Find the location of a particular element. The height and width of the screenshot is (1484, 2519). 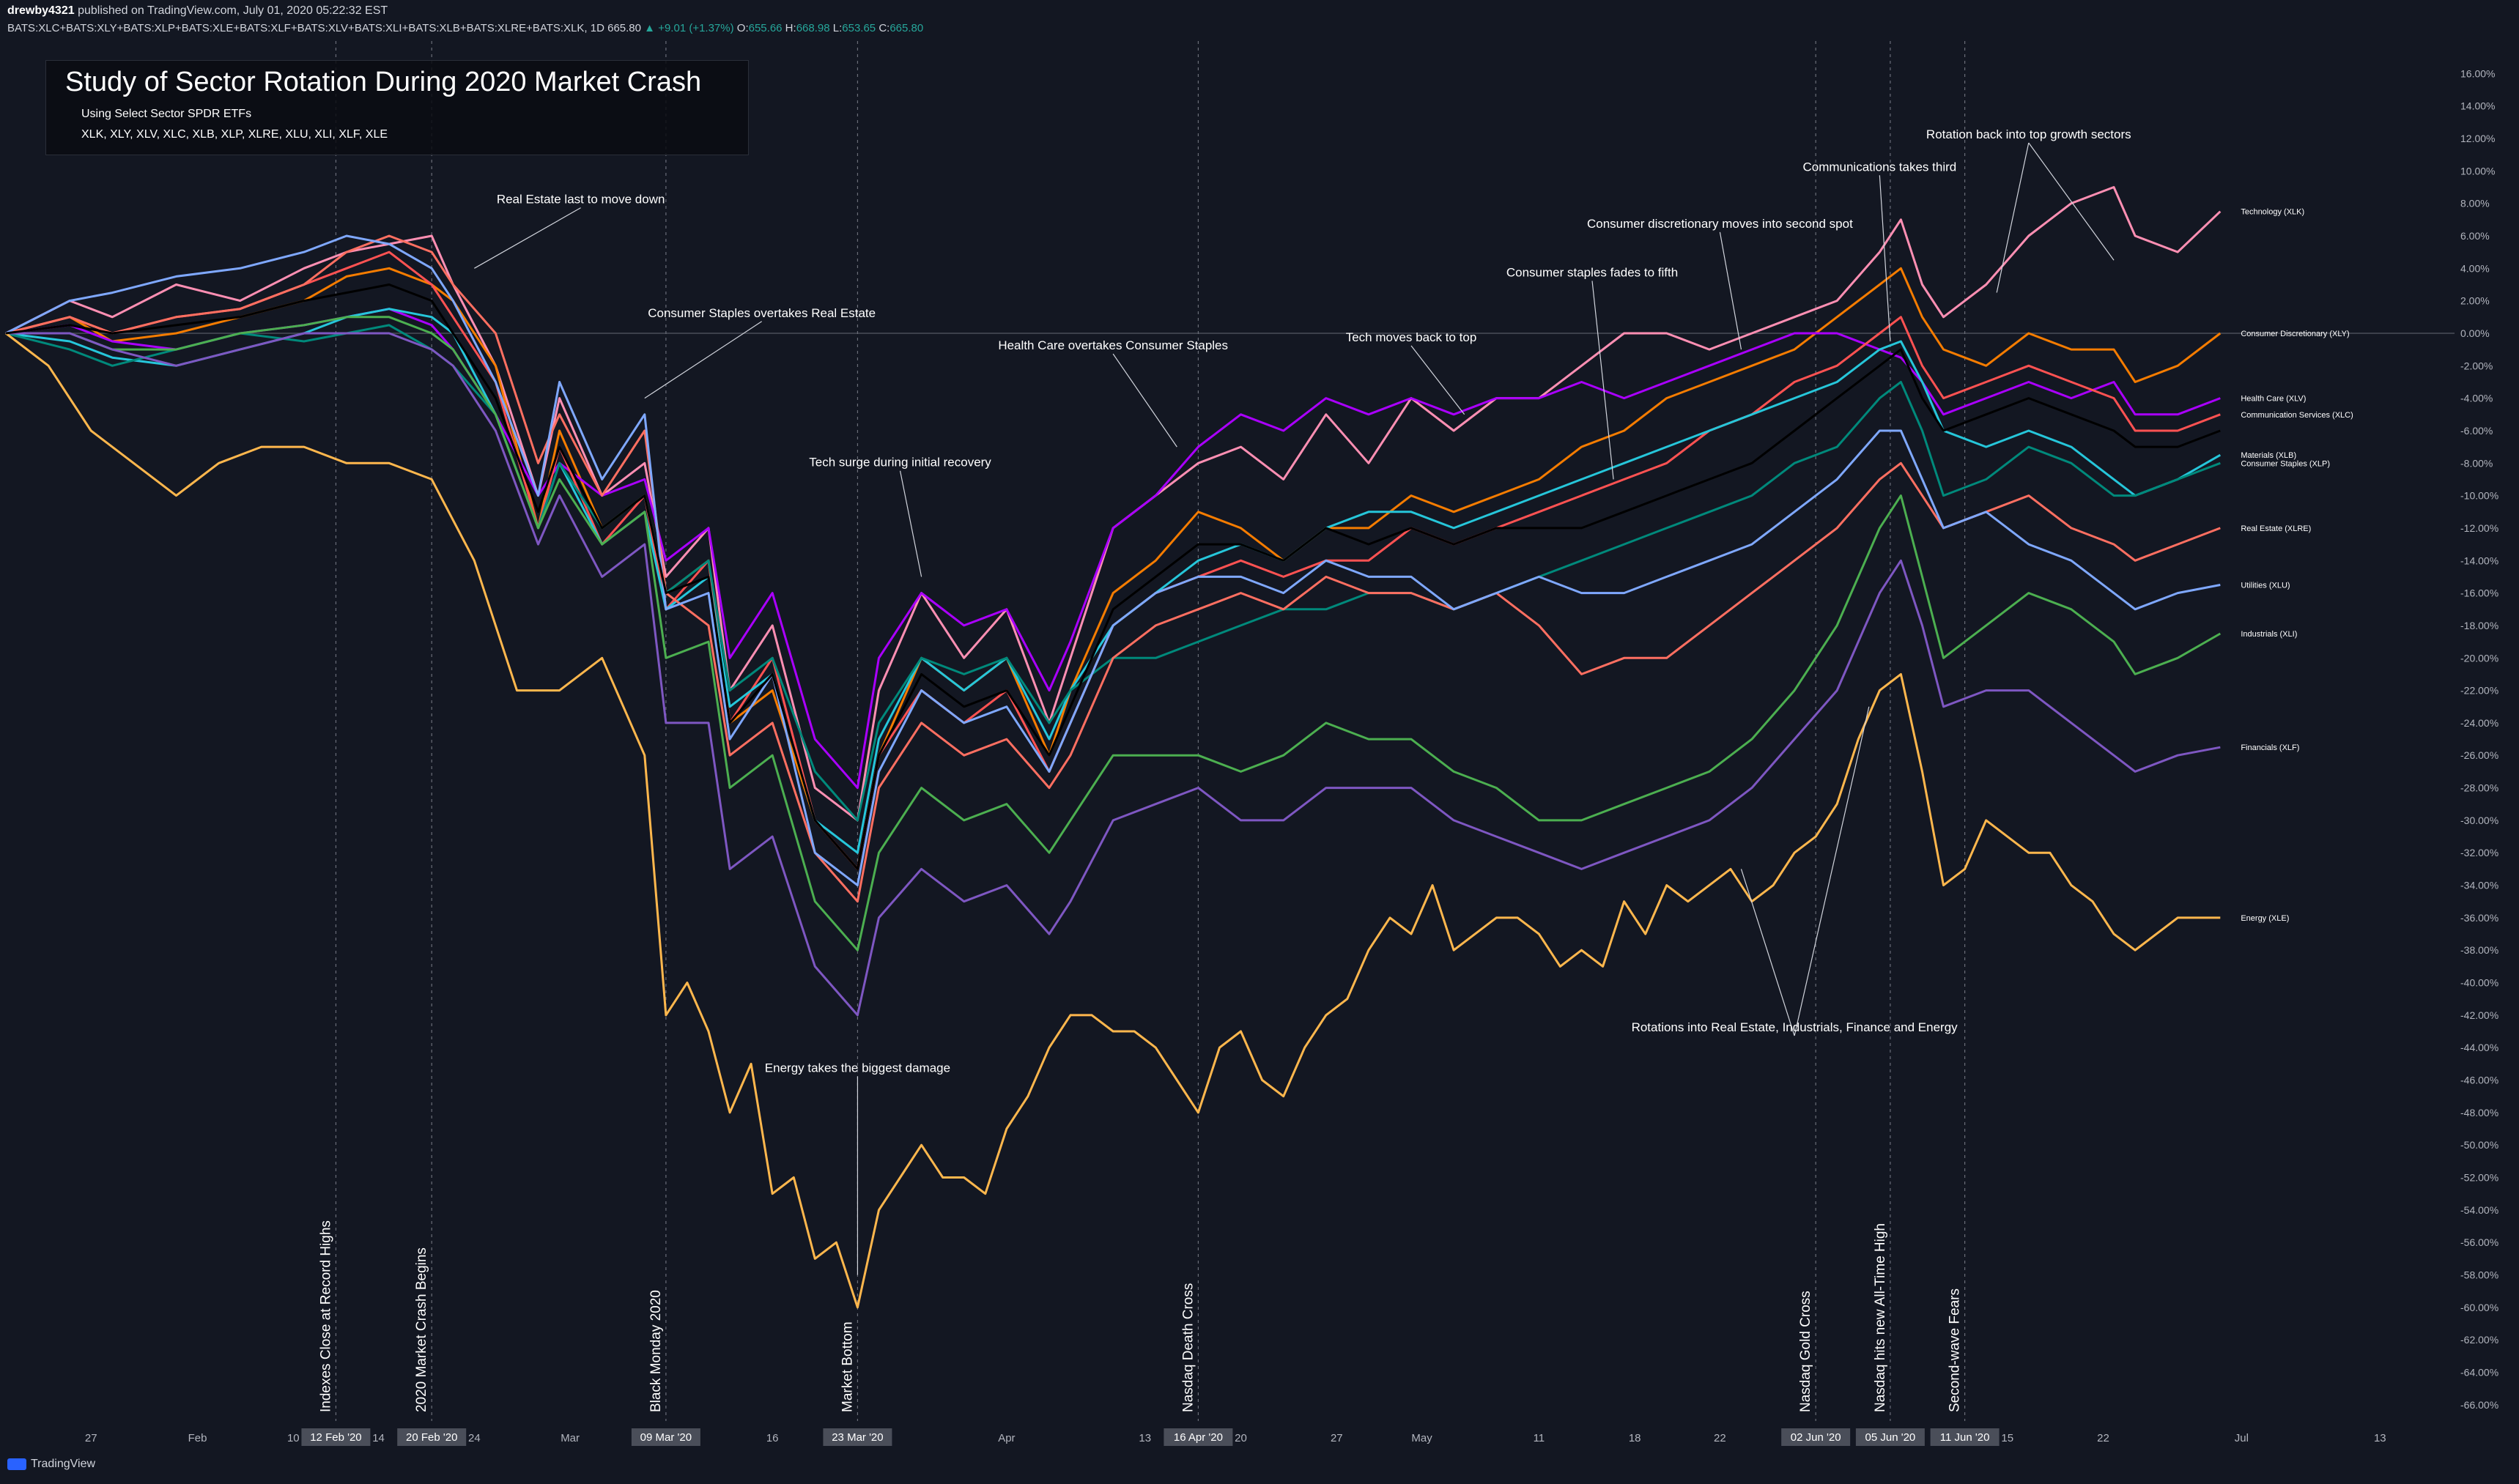

y-tick-label: -2.00% is located at coordinates (2476, 365).